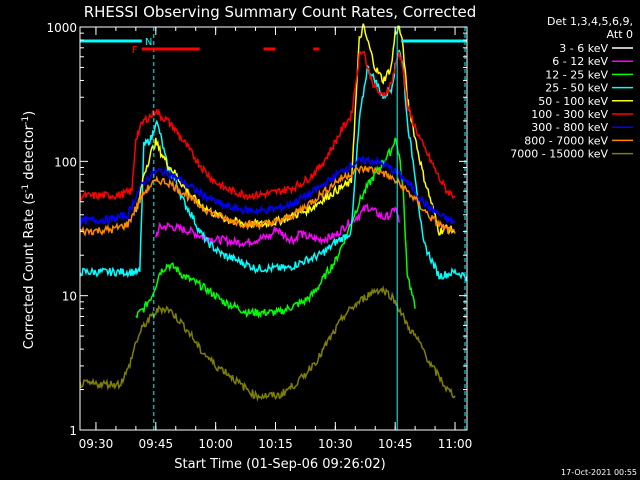 The height and width of the screenshot is (480, 640). Describe the element at coordinates (61, 28) in the screenshot. I see `y-tick-label: 1000` at that location.